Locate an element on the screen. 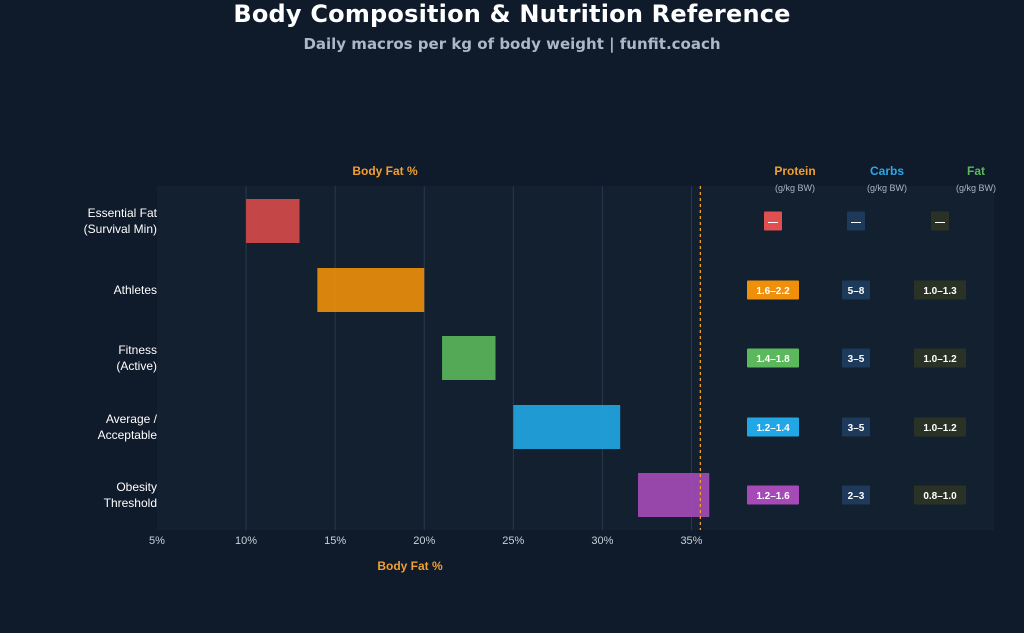 The width and height of the screenshot is (1024, 633). x-axis-label: Body Fat % is located at coordinates (410, 566).